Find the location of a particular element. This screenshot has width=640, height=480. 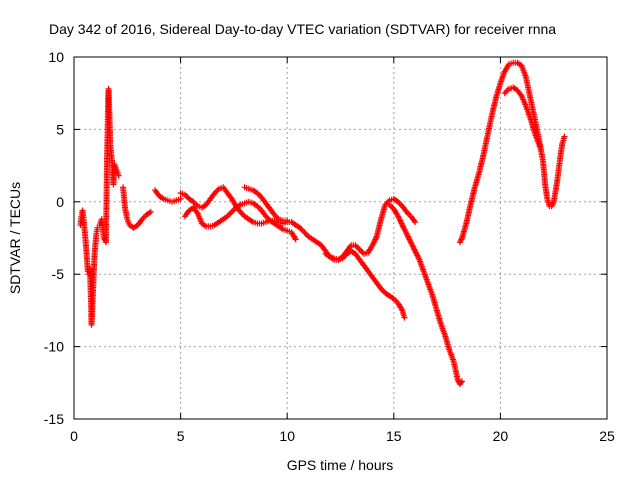

x-tick-label: 25 is located at coordinates (607, 436).